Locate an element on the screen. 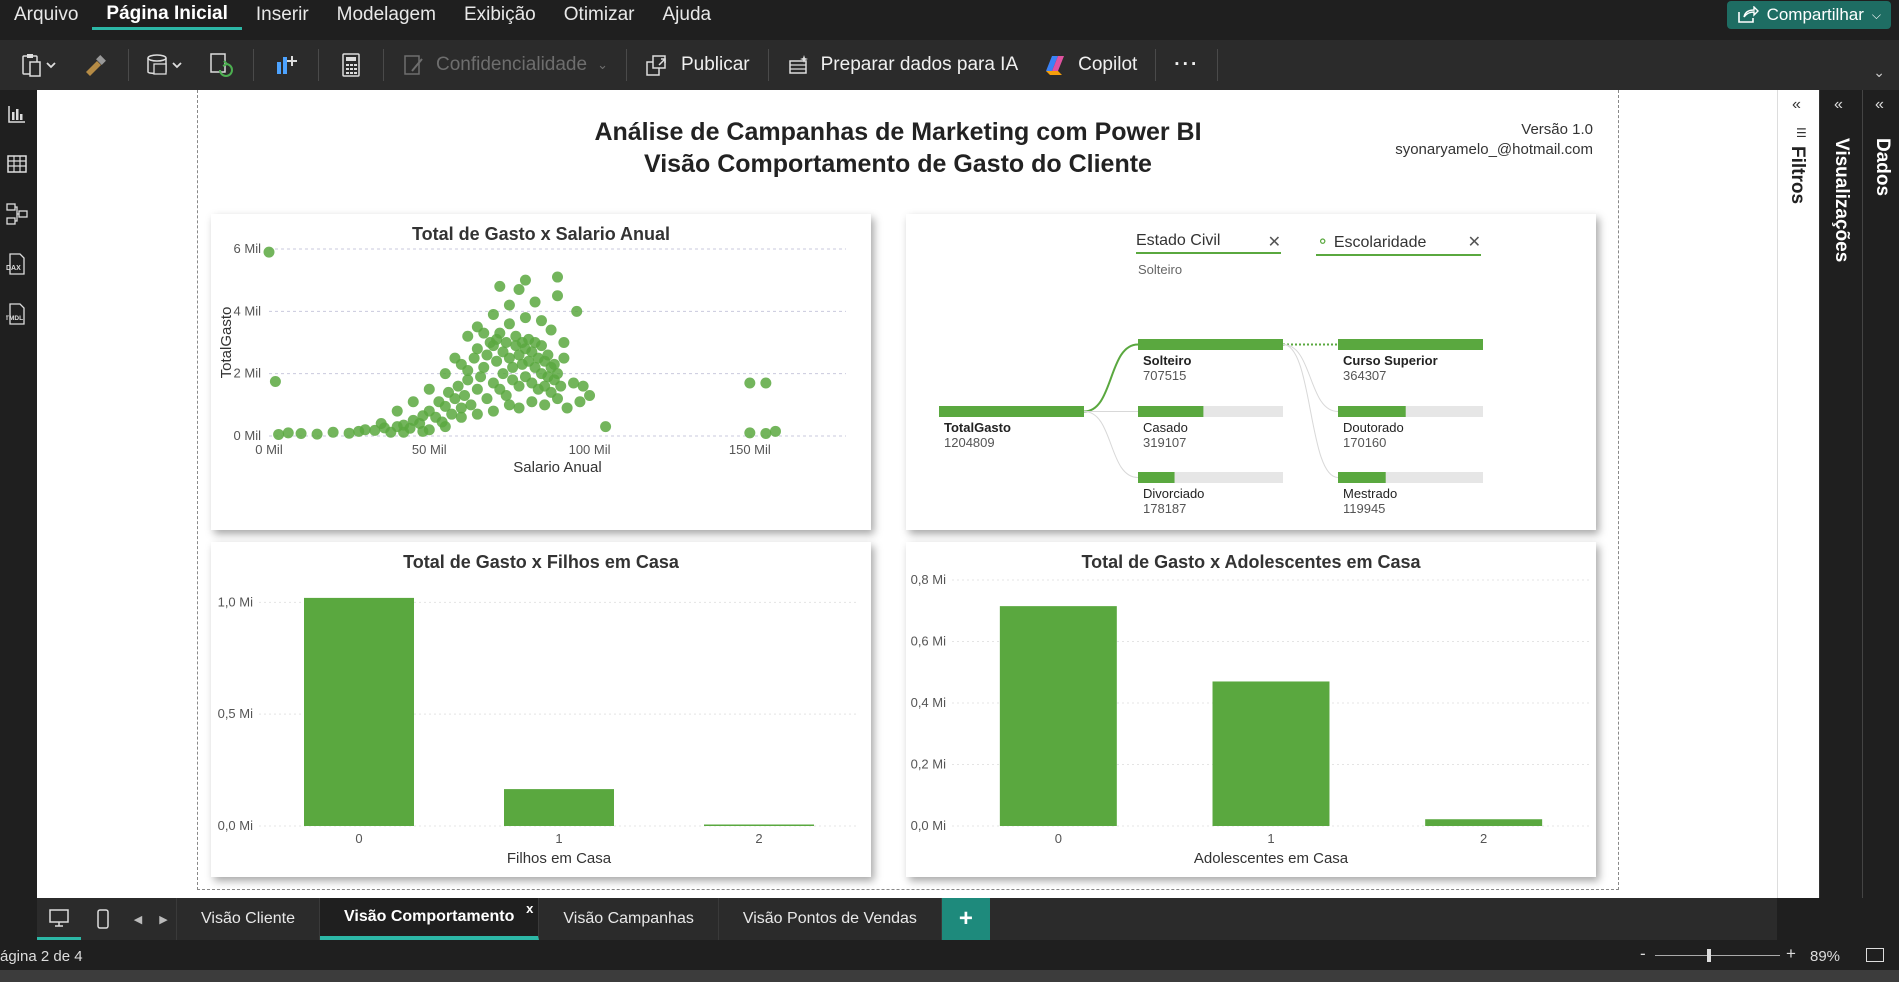  status-bar: ágina 2 de 4 - + 89% is located at coordinates (949, 955).